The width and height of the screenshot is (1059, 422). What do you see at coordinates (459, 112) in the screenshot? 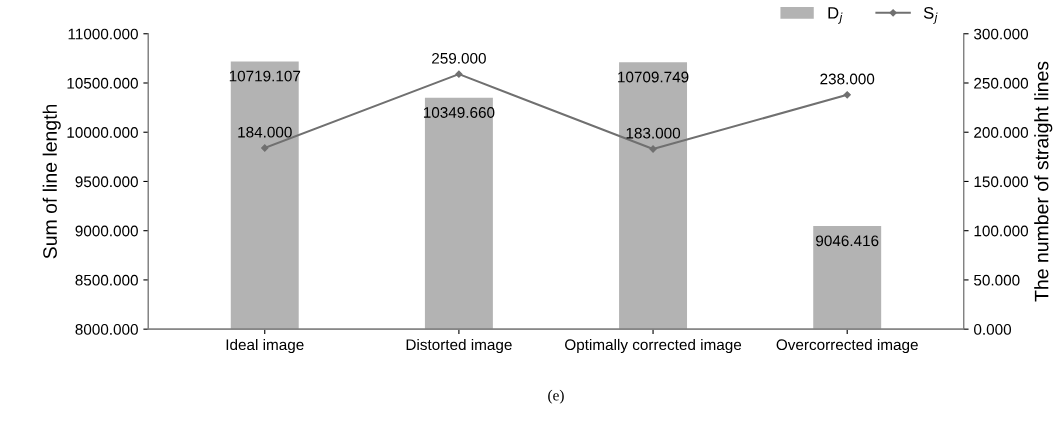
I see `data-label: 10349.660` at bounding box center [459, 112].